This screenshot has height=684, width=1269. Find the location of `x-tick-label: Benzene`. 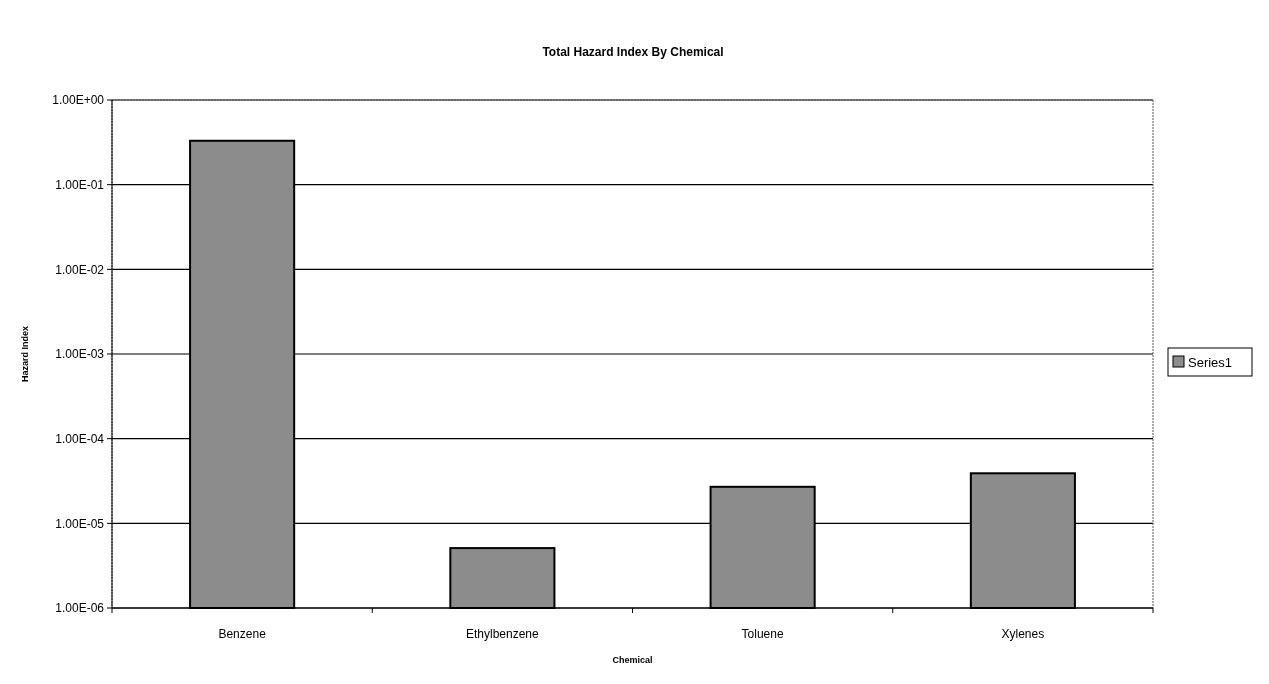

x-tick-label: Benzene is located at coordinates (242, 634).